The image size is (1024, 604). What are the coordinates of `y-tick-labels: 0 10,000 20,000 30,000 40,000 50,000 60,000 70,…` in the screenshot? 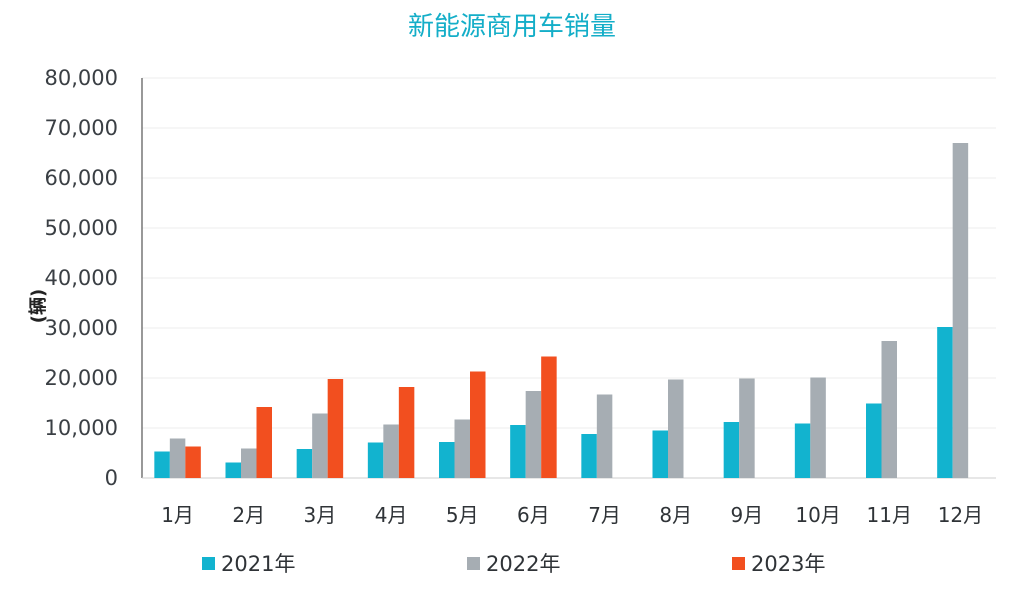 It's located at (81, 278).